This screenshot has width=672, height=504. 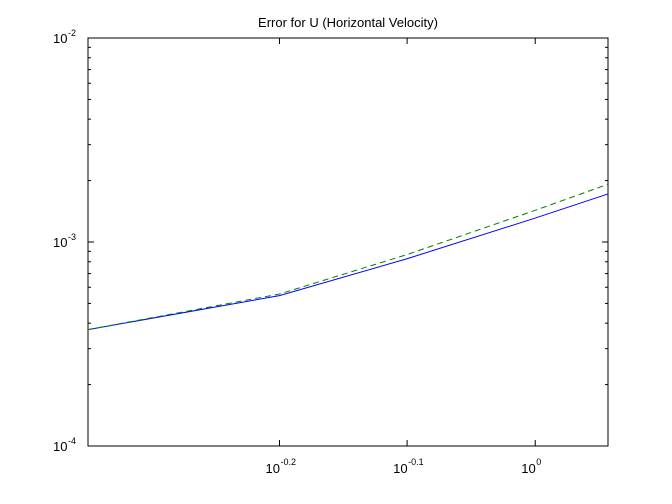 I want to click on y-tick-exponent: -2, so click(x=72, y=33).